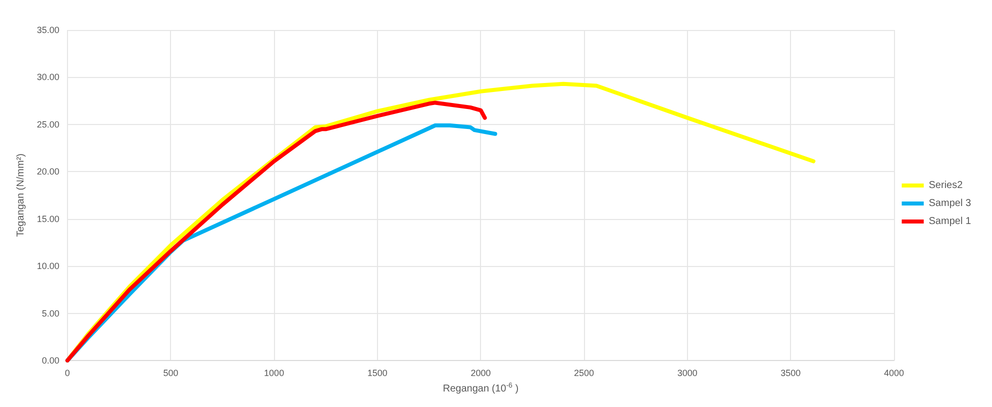  Describe the element at coordinates (894, 373) in the screenshot. I see `x-tick-label: 4000` at that location.